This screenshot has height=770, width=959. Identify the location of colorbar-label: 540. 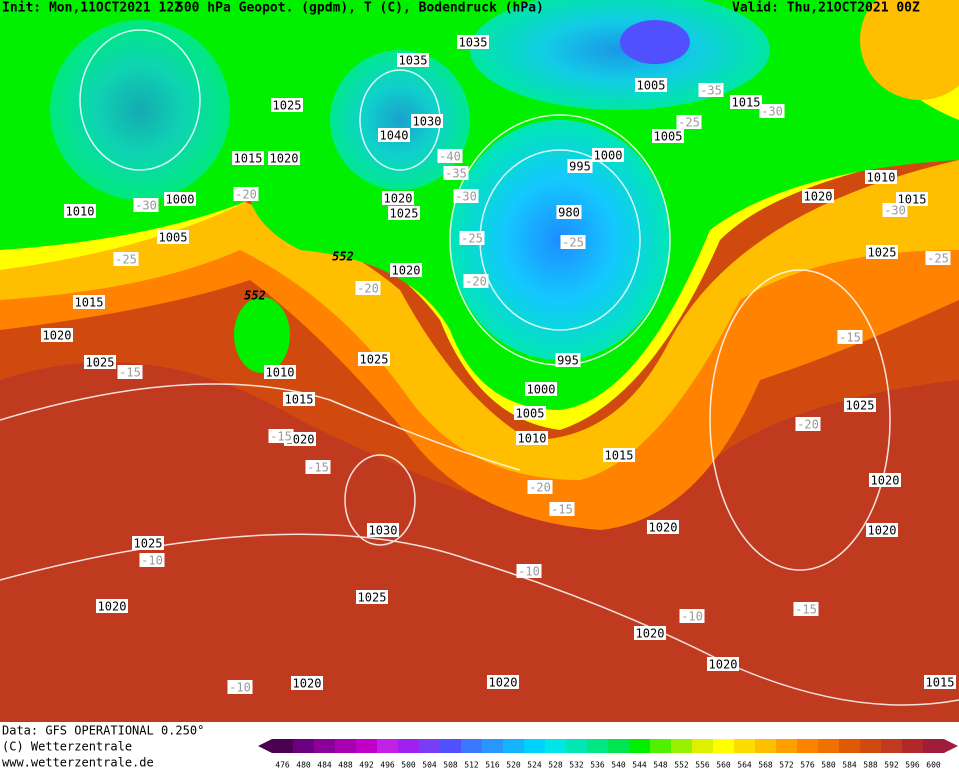
(618, 765).